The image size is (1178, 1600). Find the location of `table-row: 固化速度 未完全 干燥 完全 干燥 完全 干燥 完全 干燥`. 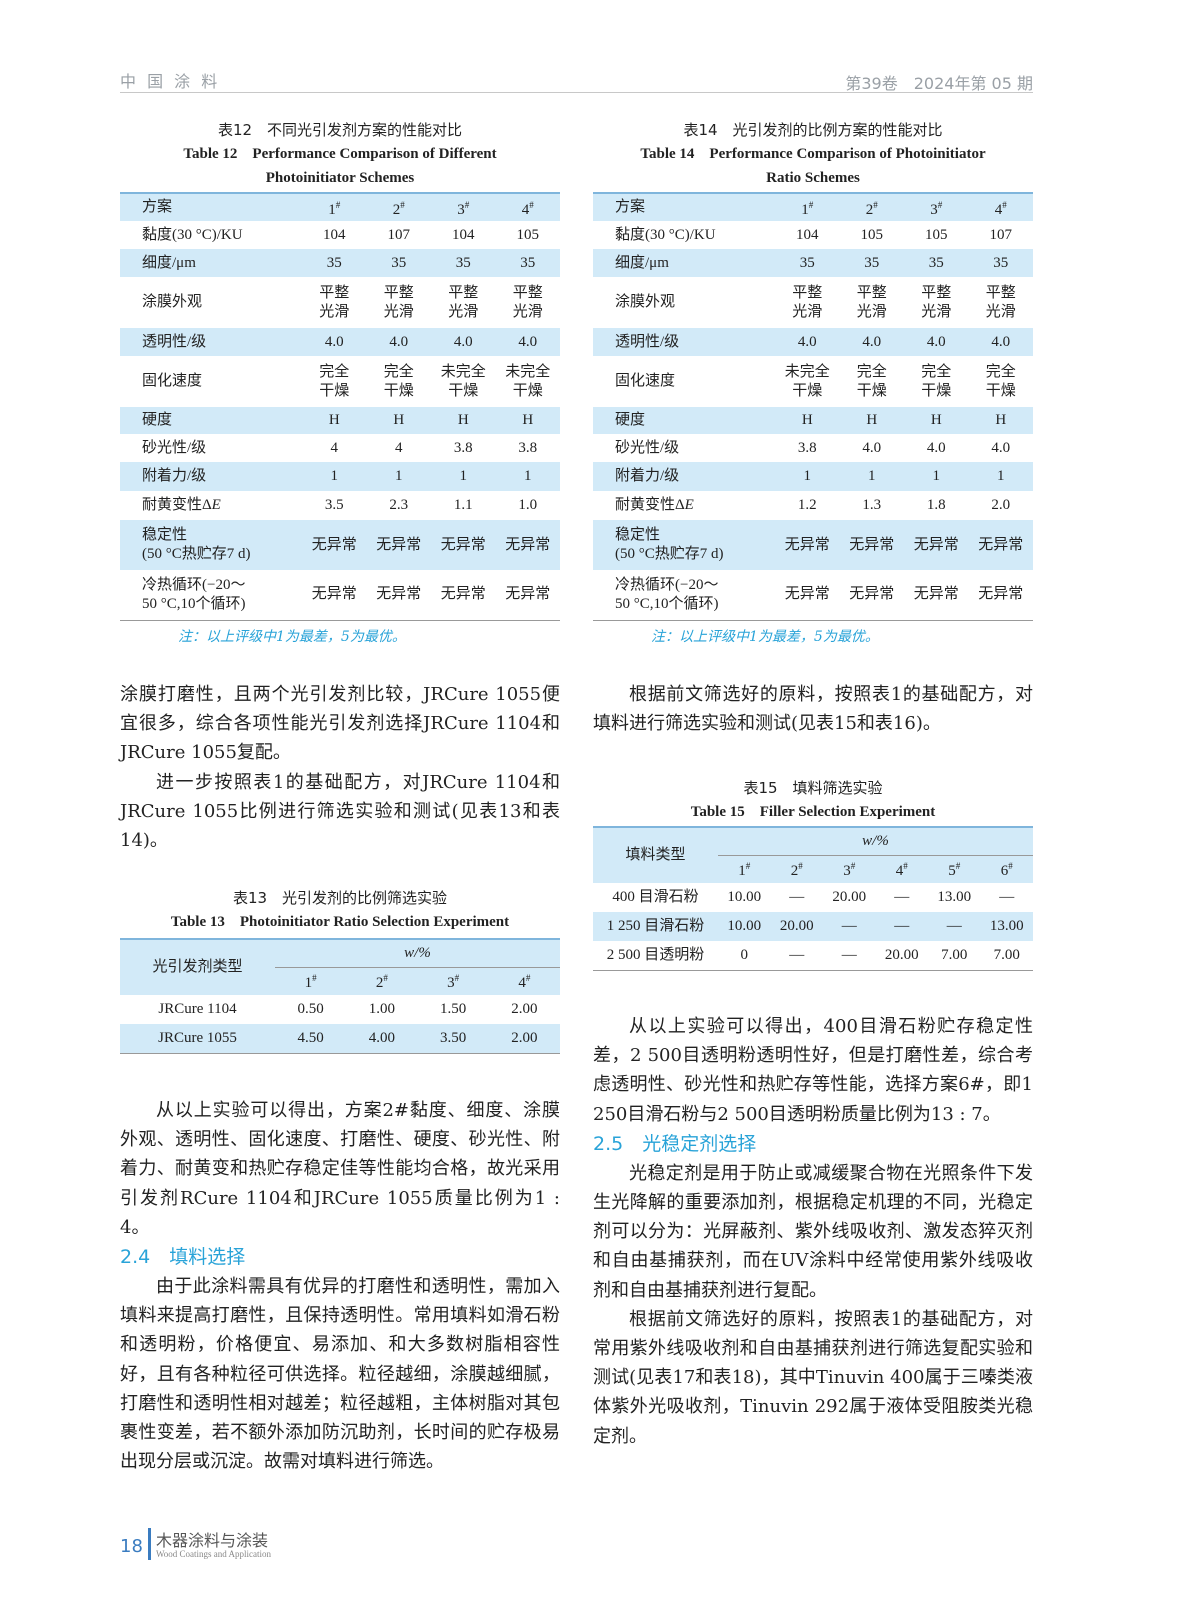

table-row: 固化速度 未完全 干燥 完全 干燥 完全 干燥 完全 干燥 is located at coordinates (813, 381).